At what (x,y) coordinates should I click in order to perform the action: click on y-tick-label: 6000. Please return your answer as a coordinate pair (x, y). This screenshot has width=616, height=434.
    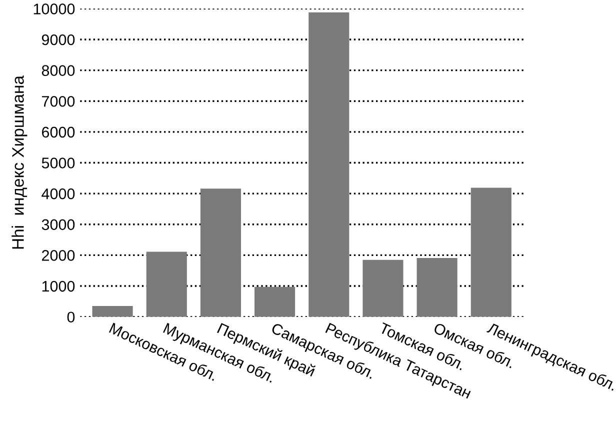
    Looking at the image, I should click on (58, 132).